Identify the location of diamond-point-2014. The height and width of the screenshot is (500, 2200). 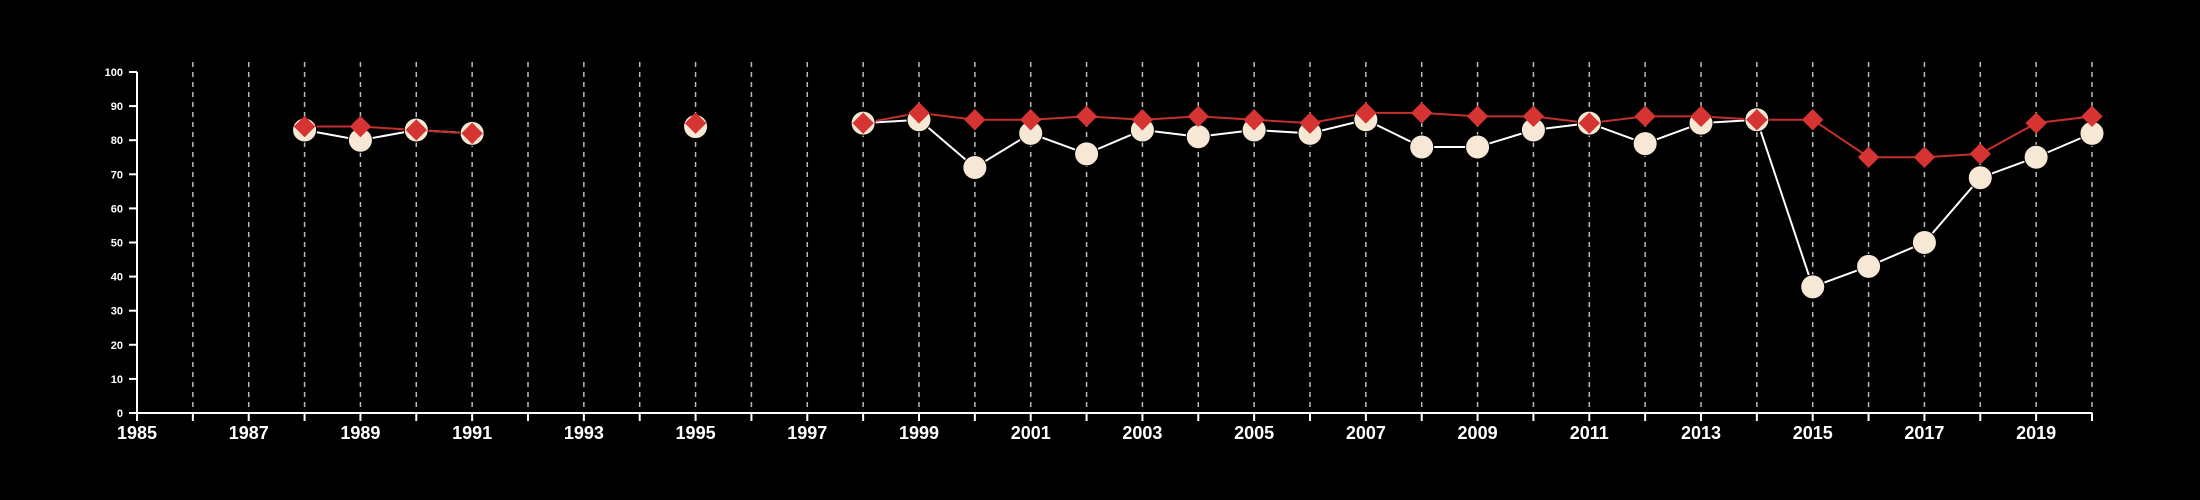
(1757, 120).